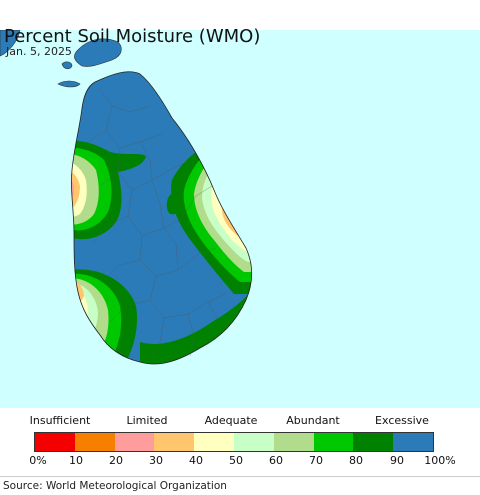 The height and width of the screenshot is (495, 480). Describe the element at coordinates (98, 52) in the screenshot. I see `jaffna-peninsula` at that location.